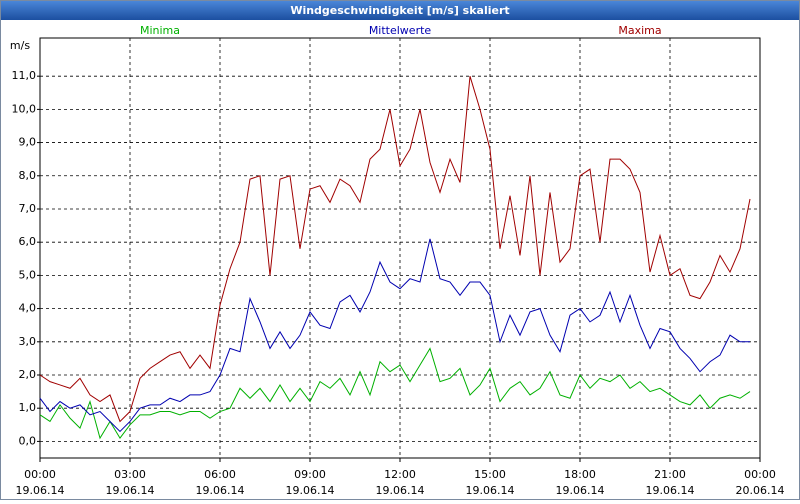 The width and height of the screenshot is (800, 504). What do you see at coordinates (639, 30) in the screenshot?
I see `legend-entry: Maxima` at bounding box center [639, 30].